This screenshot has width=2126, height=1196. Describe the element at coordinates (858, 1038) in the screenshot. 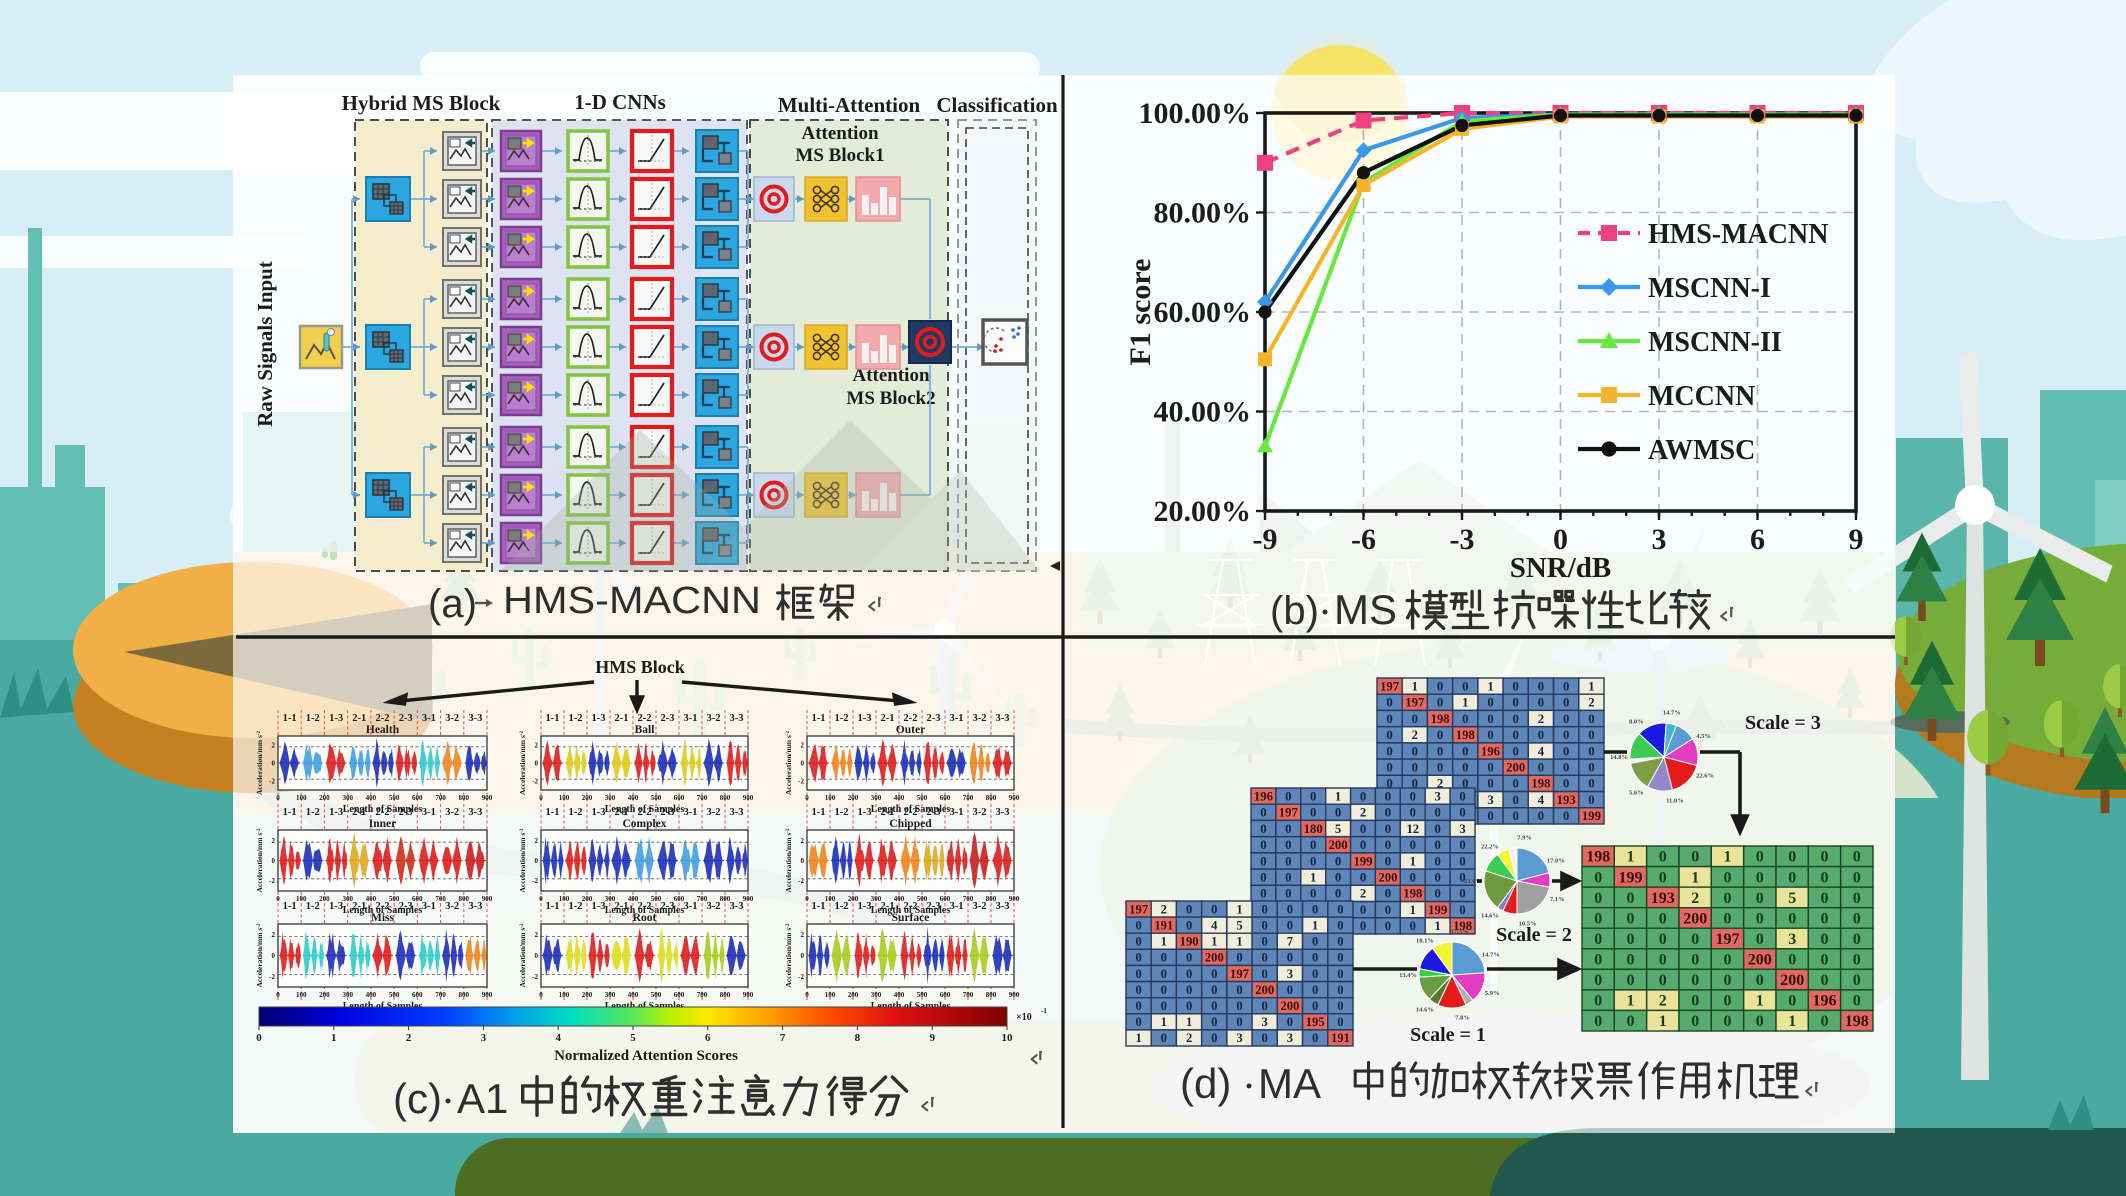

I see `svg-text: 8` at that location.